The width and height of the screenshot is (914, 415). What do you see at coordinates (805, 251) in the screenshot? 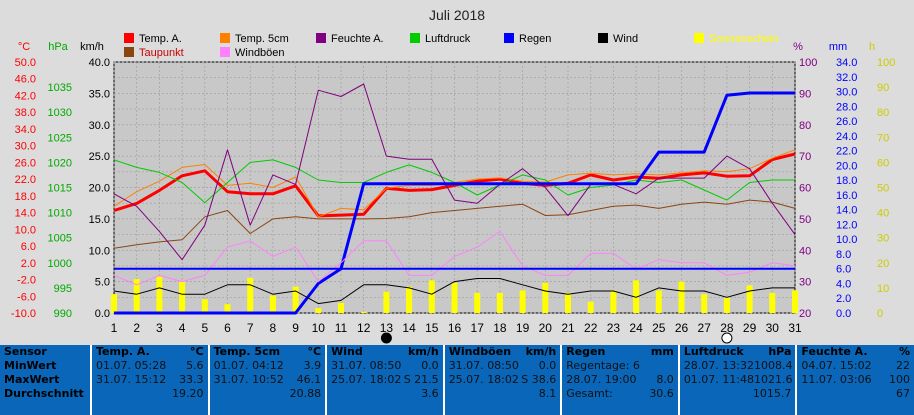
I see `humidity-tick-label: 40` at bounding box center [805, 251].